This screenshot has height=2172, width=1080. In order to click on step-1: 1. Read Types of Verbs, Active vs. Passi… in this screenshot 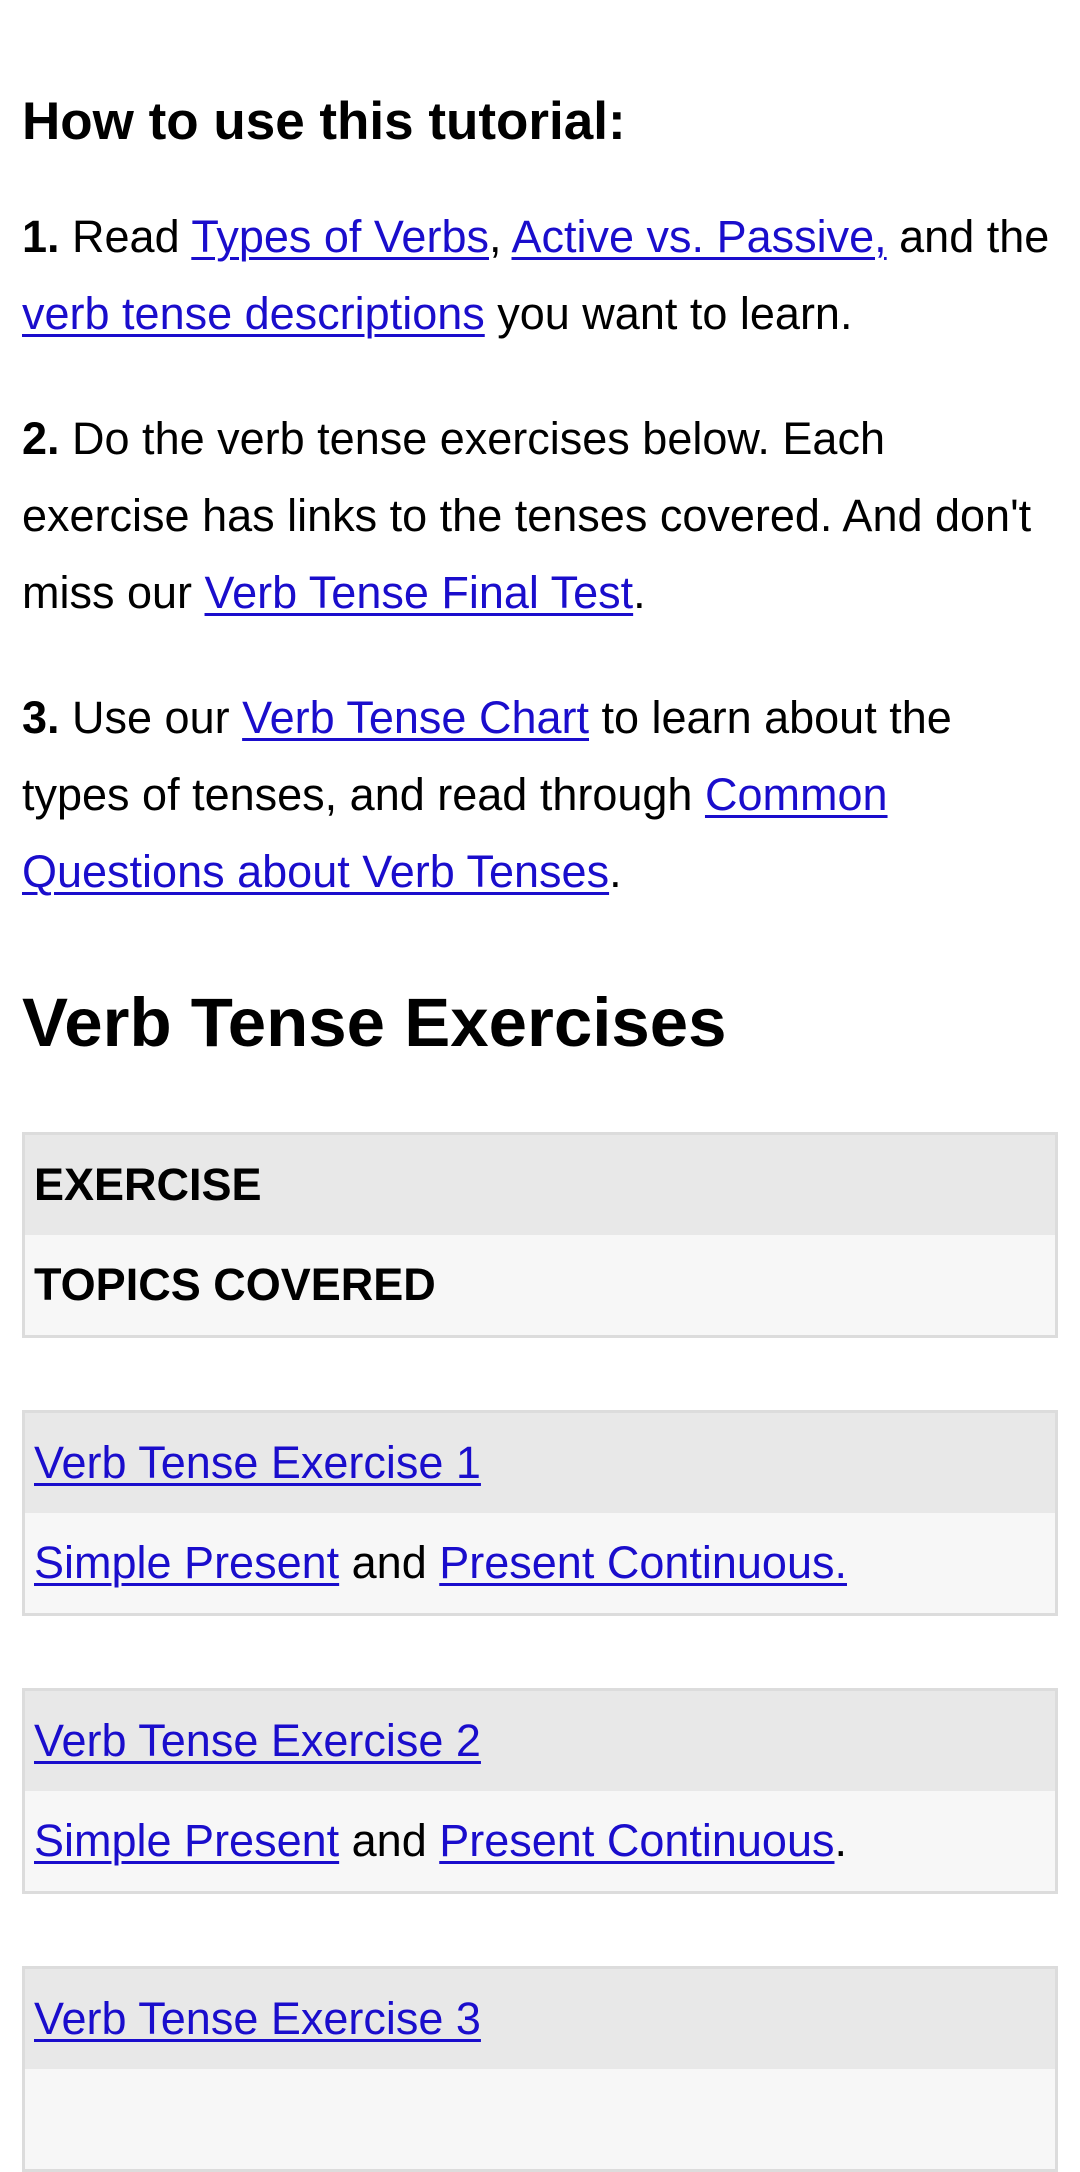, I will do `click(540, 275)`.